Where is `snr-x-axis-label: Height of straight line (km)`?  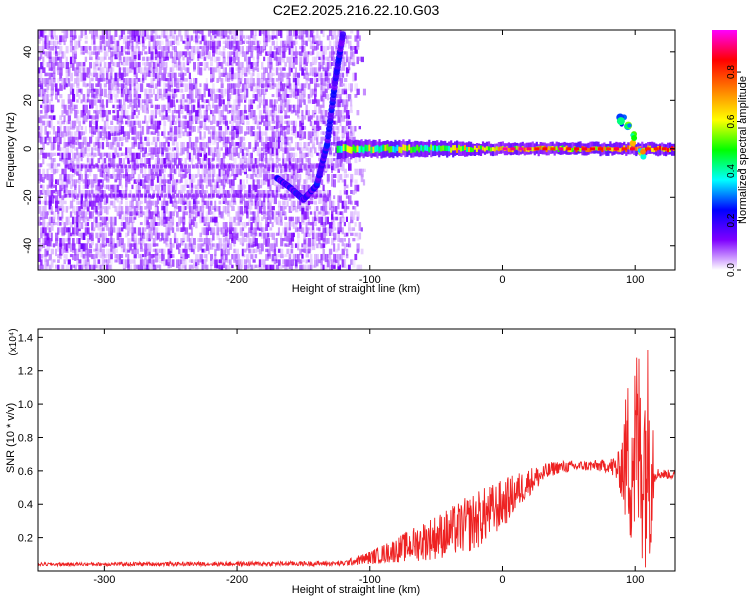
snr-x-axis-label: Height of straight line (km) is located at coordinates (356, 590).